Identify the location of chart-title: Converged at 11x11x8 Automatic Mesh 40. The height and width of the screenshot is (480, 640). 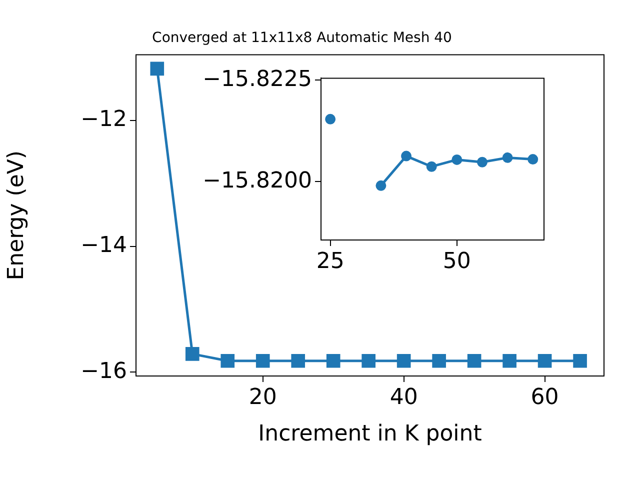
(302, 38).